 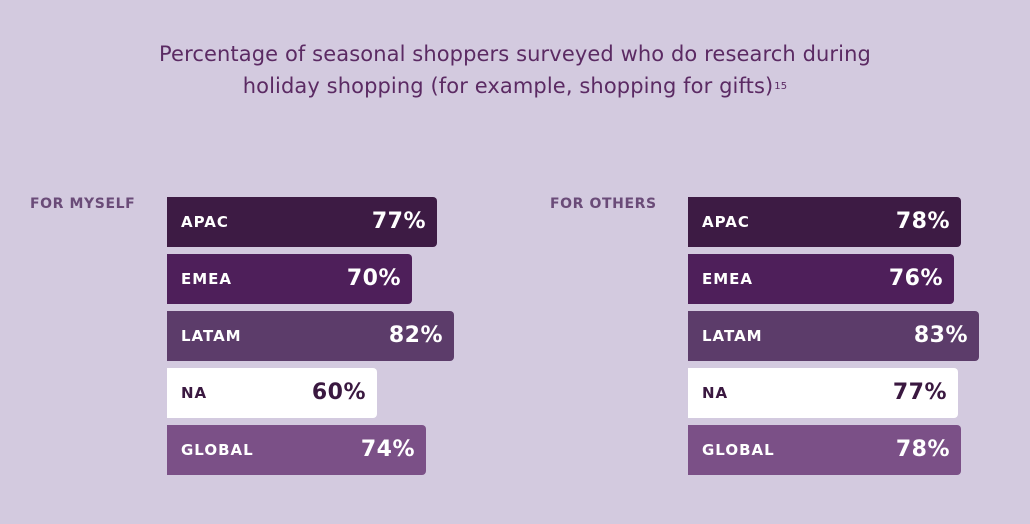 What do you see at coordinates (824, 450) in the screenshot?
I see `bar-for-others-global: GLOBAL 78%` at bounding box center [824, 450].